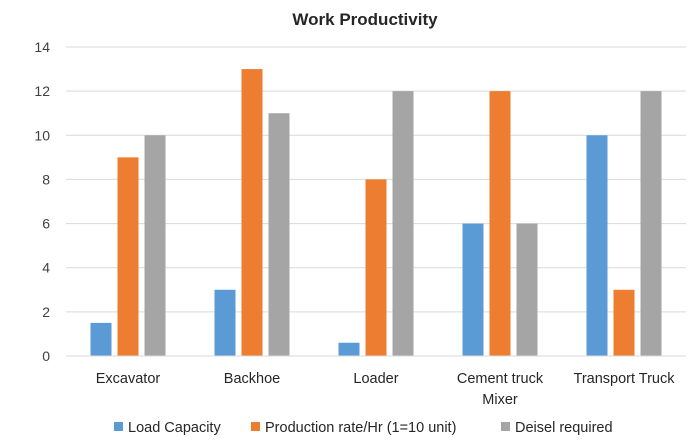  What do you see at coordinates (375, 379) in the screenshot?
I see `x-category-label: Loader` at bounding box center [375, 379].